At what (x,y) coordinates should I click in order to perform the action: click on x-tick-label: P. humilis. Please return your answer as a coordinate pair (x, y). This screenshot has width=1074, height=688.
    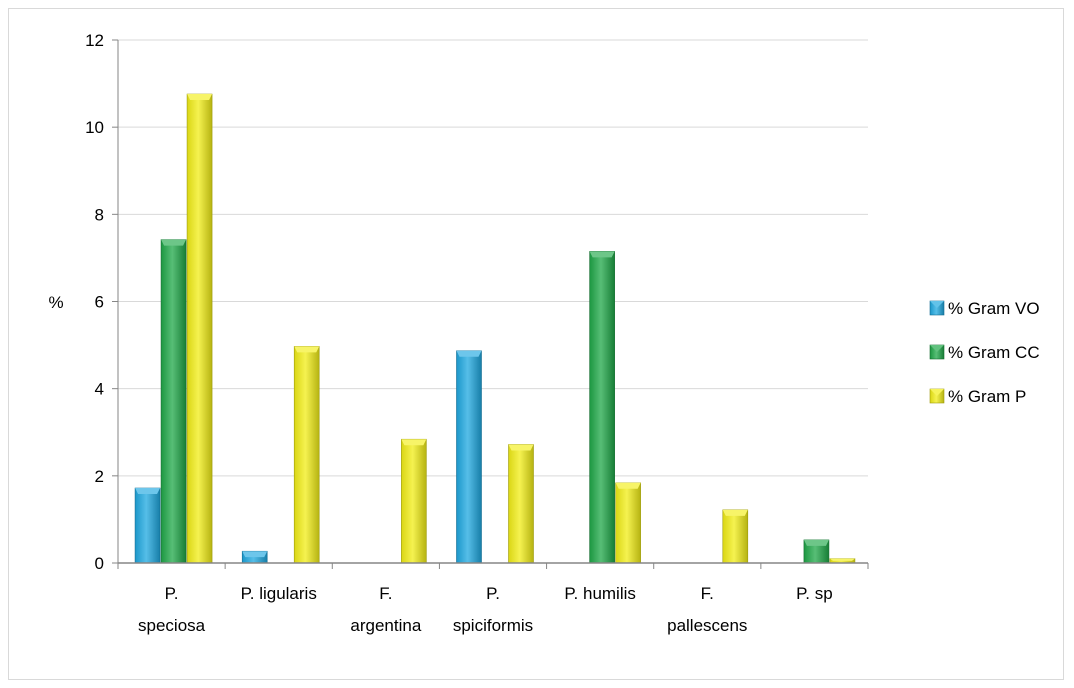
    Looking at the image, I should click on (600, 593).